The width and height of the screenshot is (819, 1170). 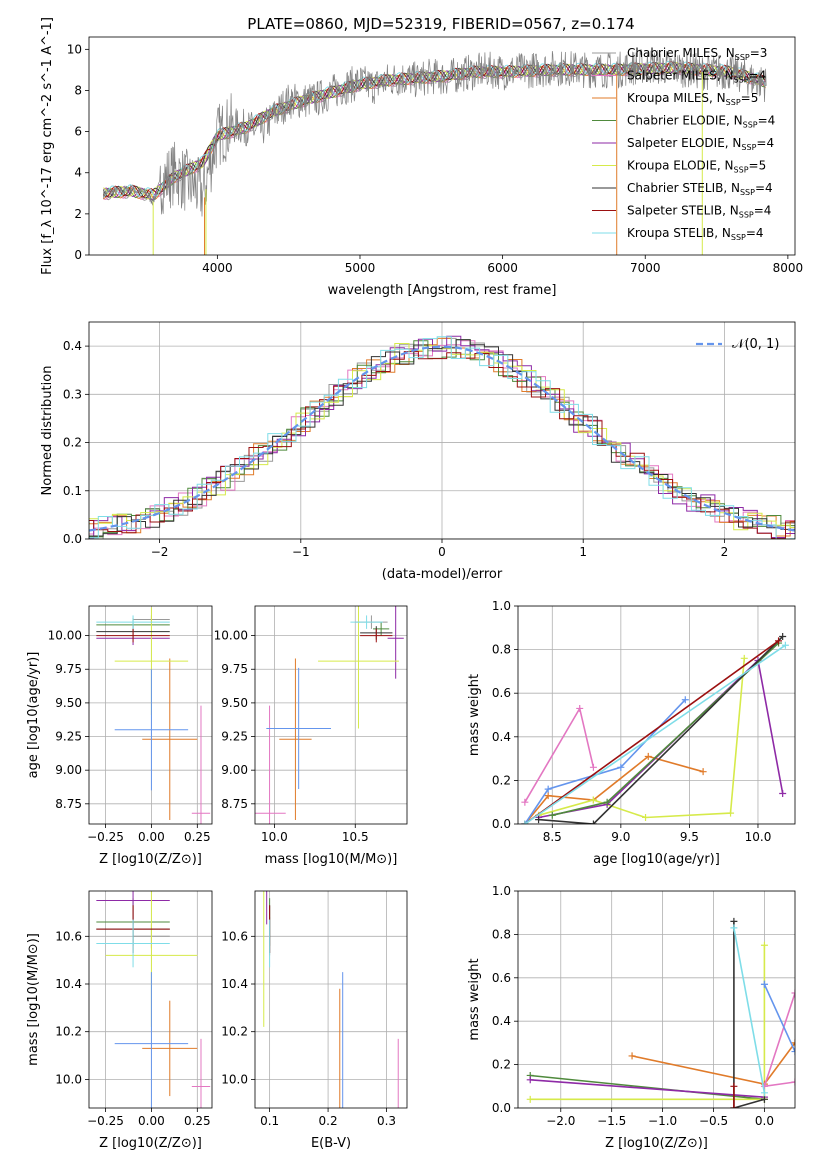 I want to click on age-vs-mass-xlabel: mass [log10(M/M⊙)], so click(x=331, y=859).